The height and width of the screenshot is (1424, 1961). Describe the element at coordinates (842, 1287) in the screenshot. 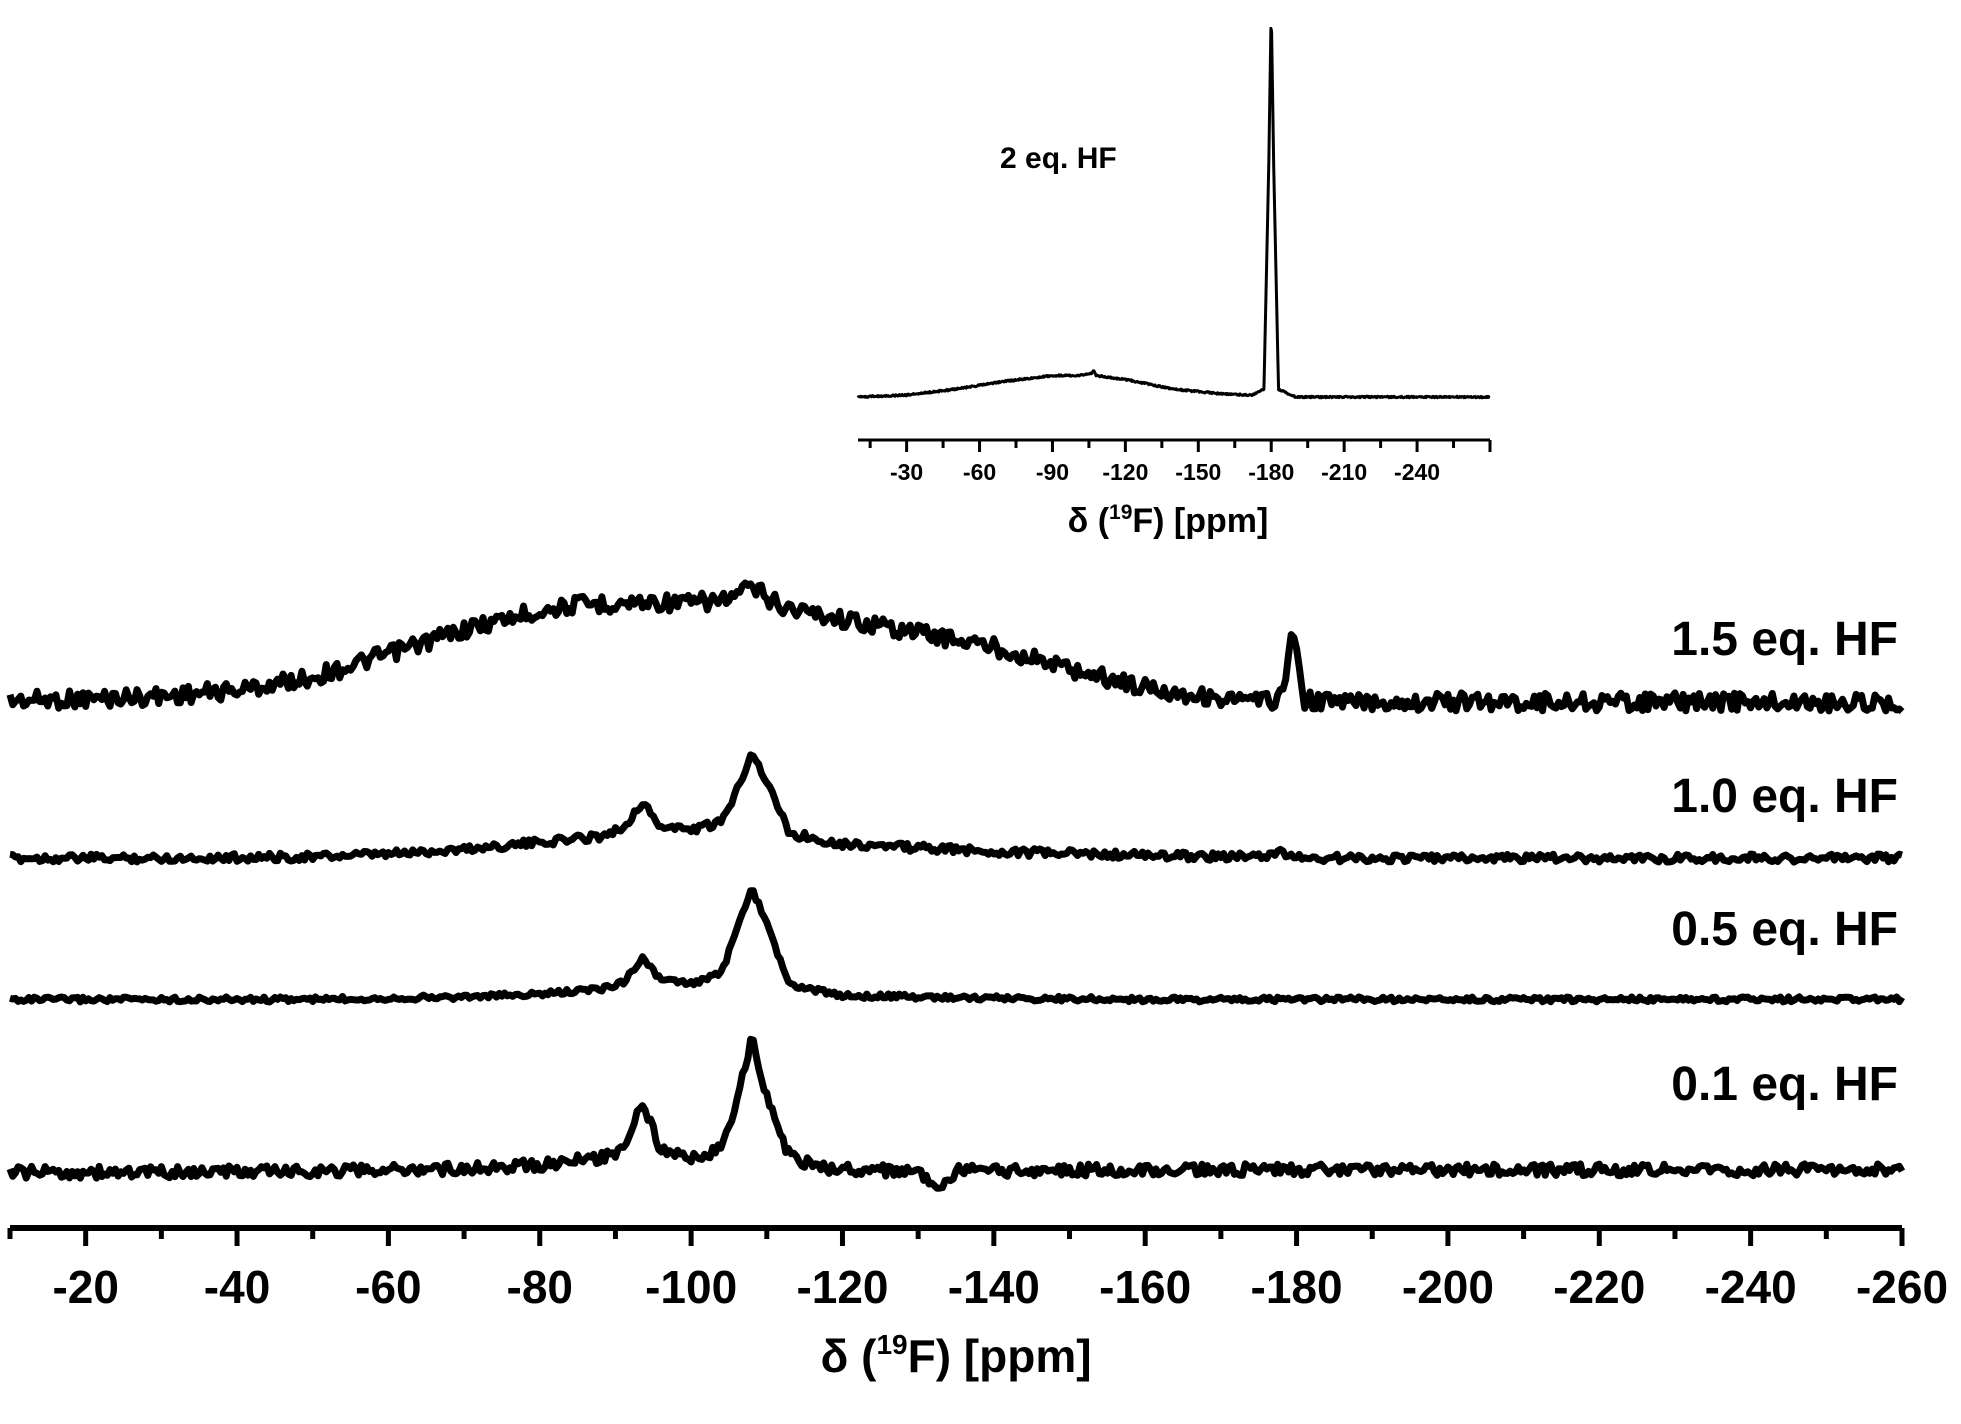

I see `main-tick-label: -120` at that location.